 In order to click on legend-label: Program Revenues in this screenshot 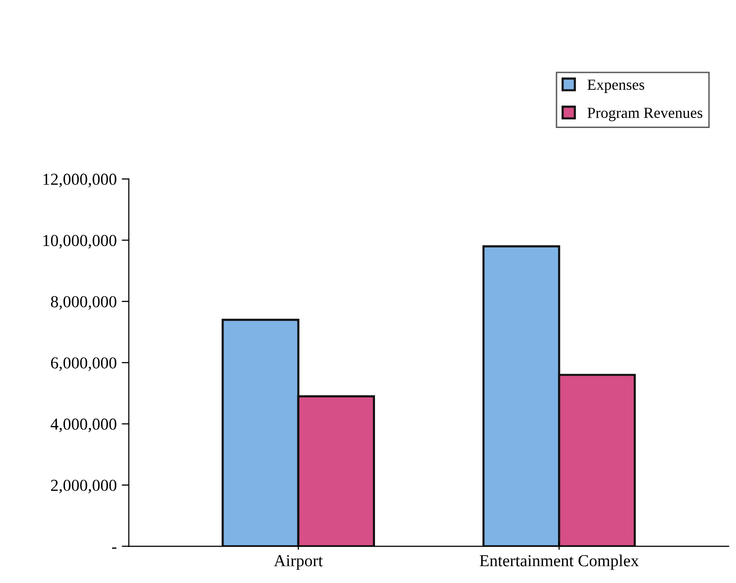, I will do `click(645, 115)`.